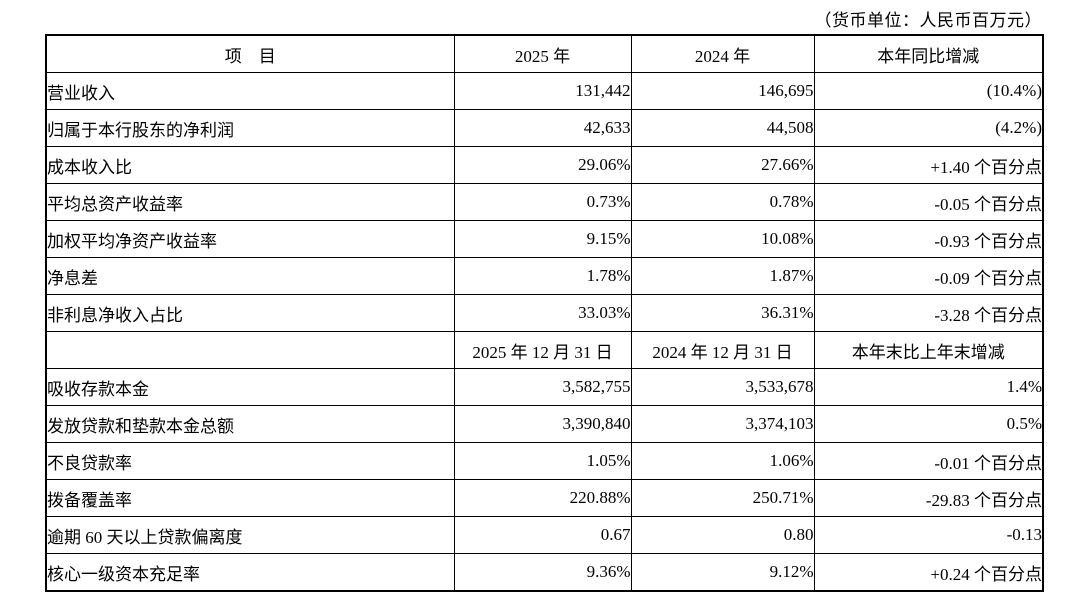 This screenshot has height=605, width=1080. What do you see at coordinates (250, 313) in the screenshot?
I see `row-item-label: 非利息净收入占比` at bounding box center [250, 313].